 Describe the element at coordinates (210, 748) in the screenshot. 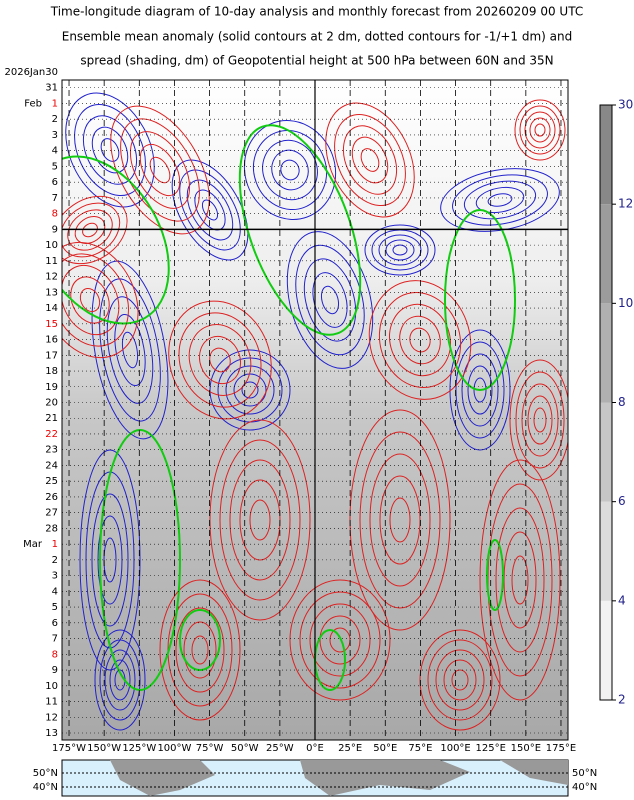

I see `x-tick-label: 75°W` at that location.